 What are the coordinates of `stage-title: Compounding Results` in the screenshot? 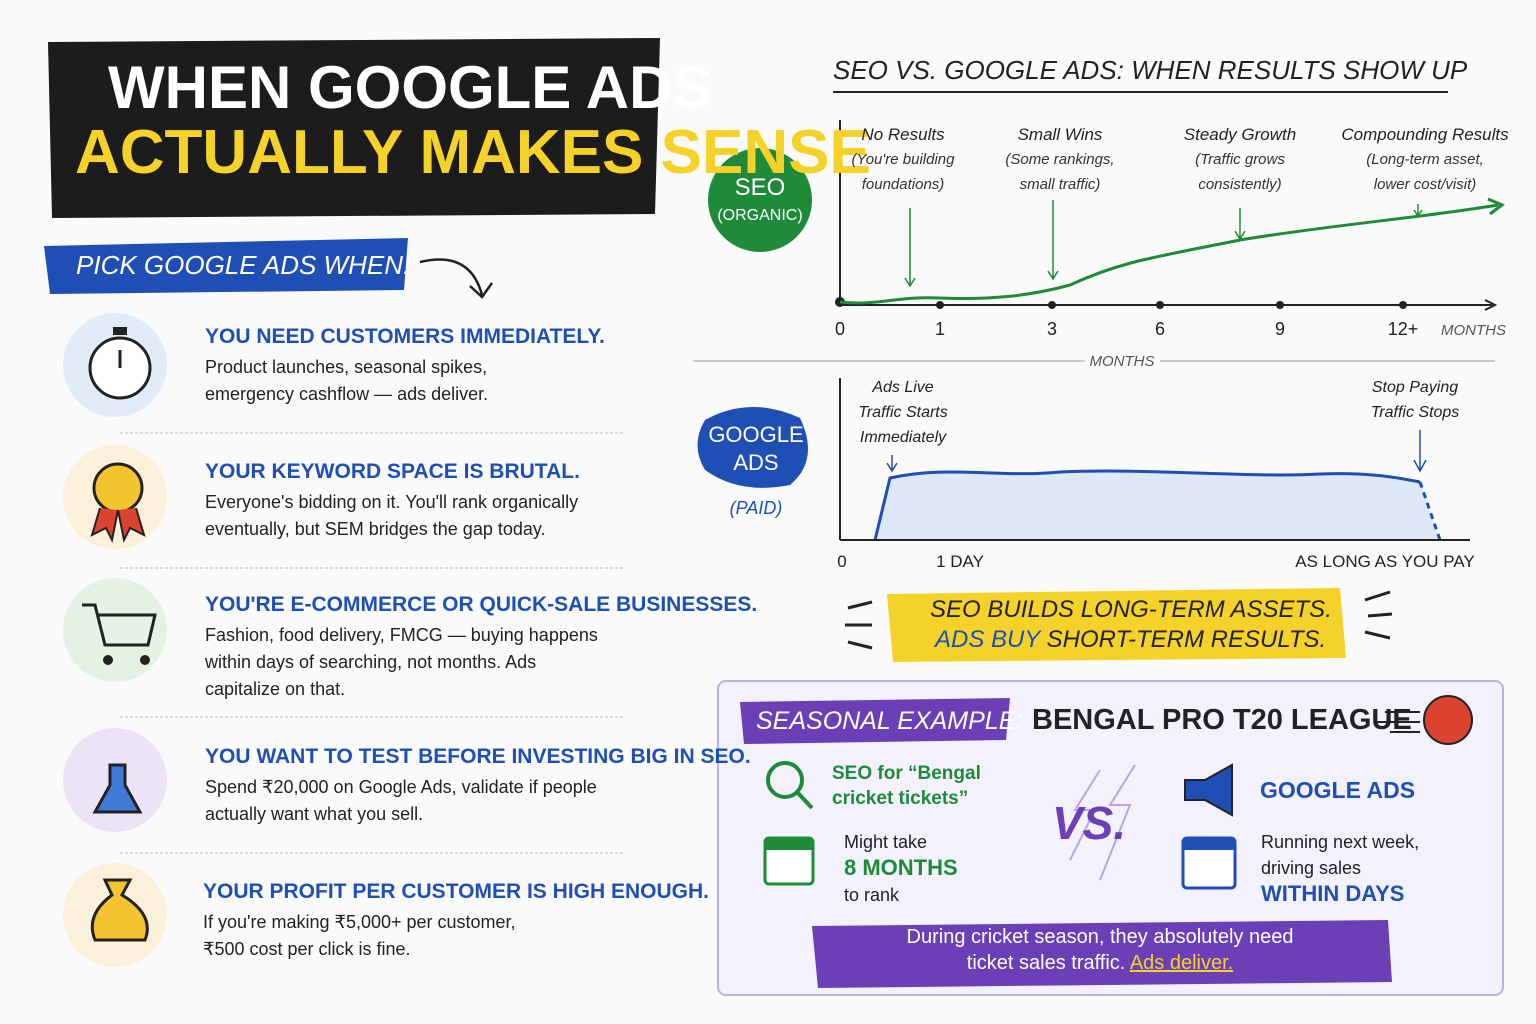 It's located at (1425, 134).